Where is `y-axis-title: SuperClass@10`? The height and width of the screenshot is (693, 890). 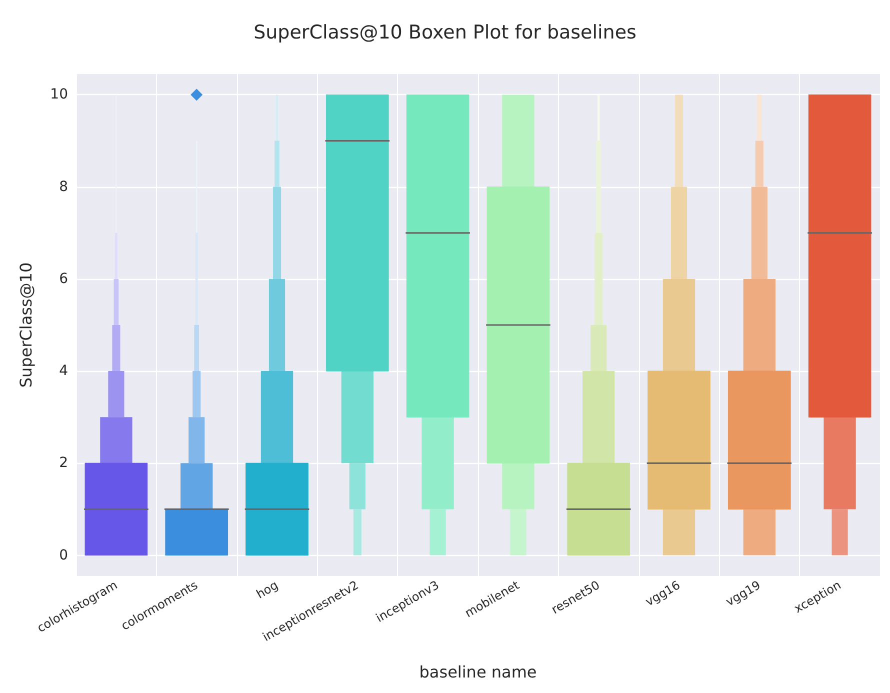 y-axis-title: SuperClass@10 is located at coordinates (26, 325).